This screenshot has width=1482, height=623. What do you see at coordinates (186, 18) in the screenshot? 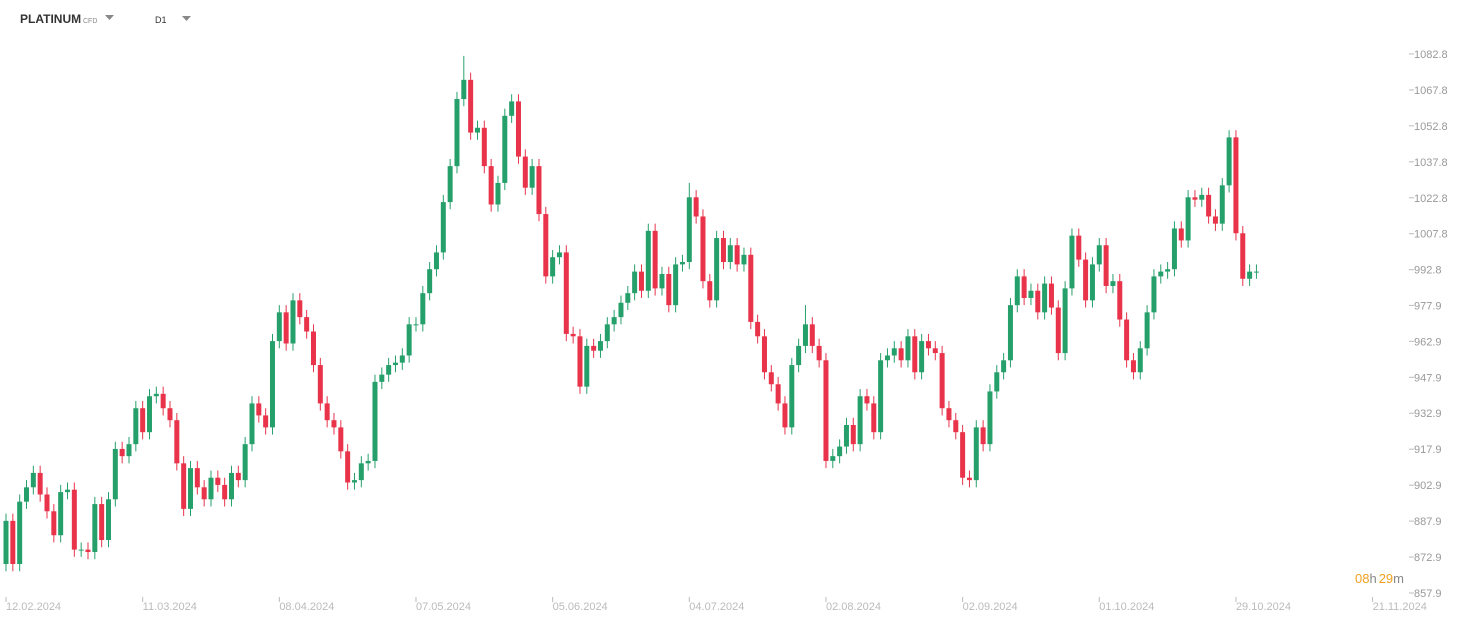
I see `timeframe-dropdown` at bounding box center [186, 18].